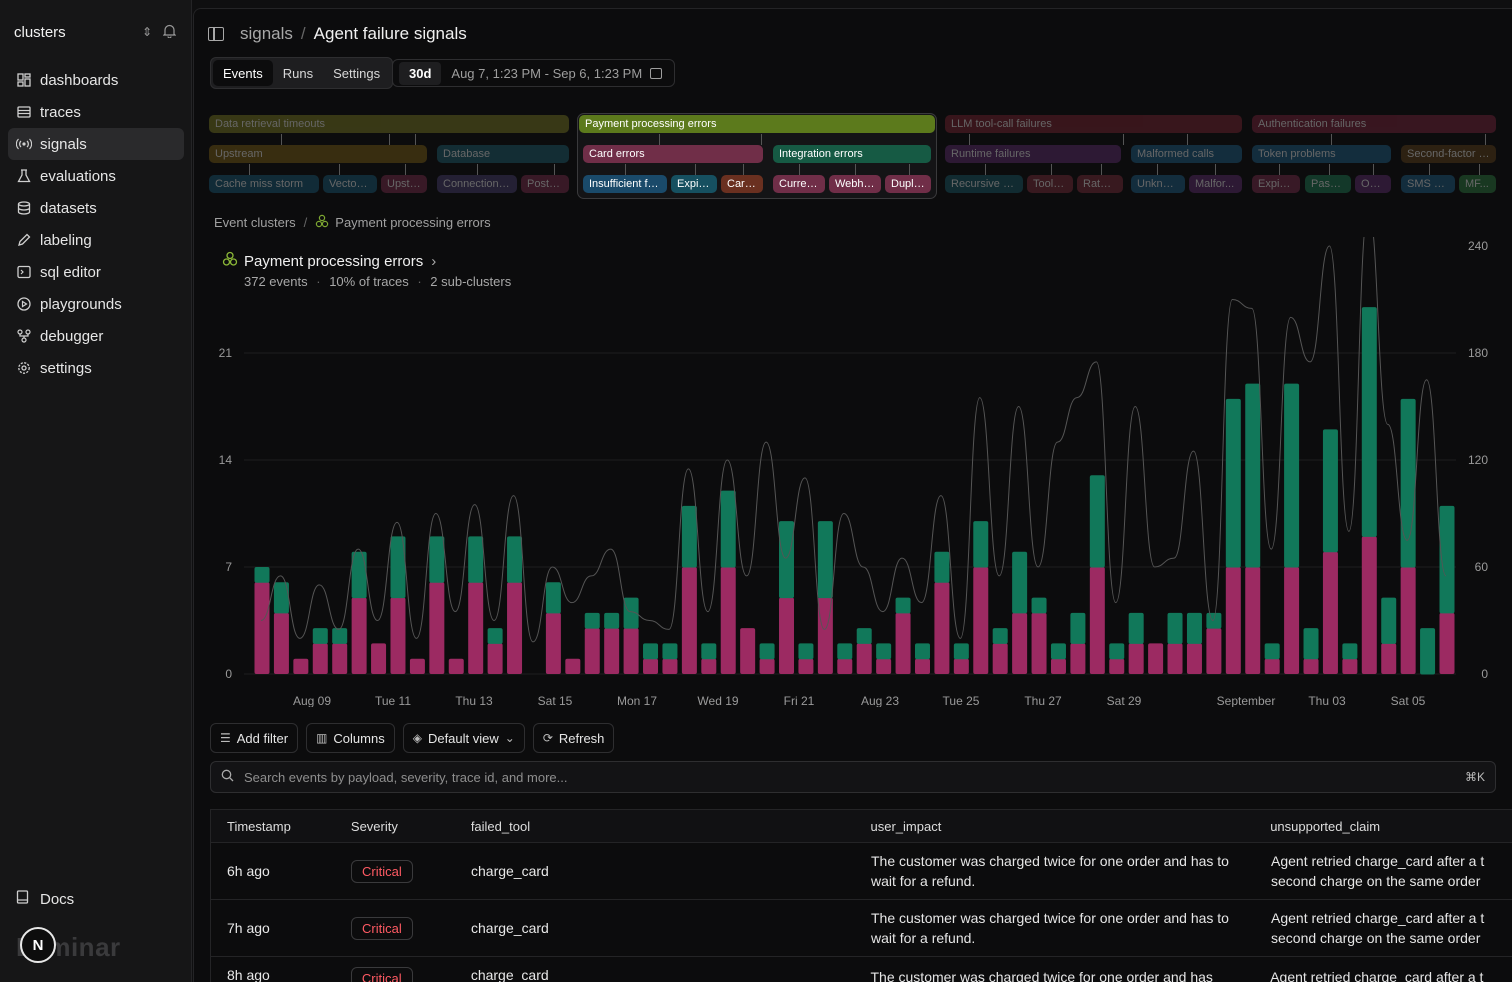 The width and height of the screenshot is (1512, 982). What do you see at coordinates (96, 368) in the screenshot?
I see `sidebar-item-settings: settings` at bounding box center [96, 368].